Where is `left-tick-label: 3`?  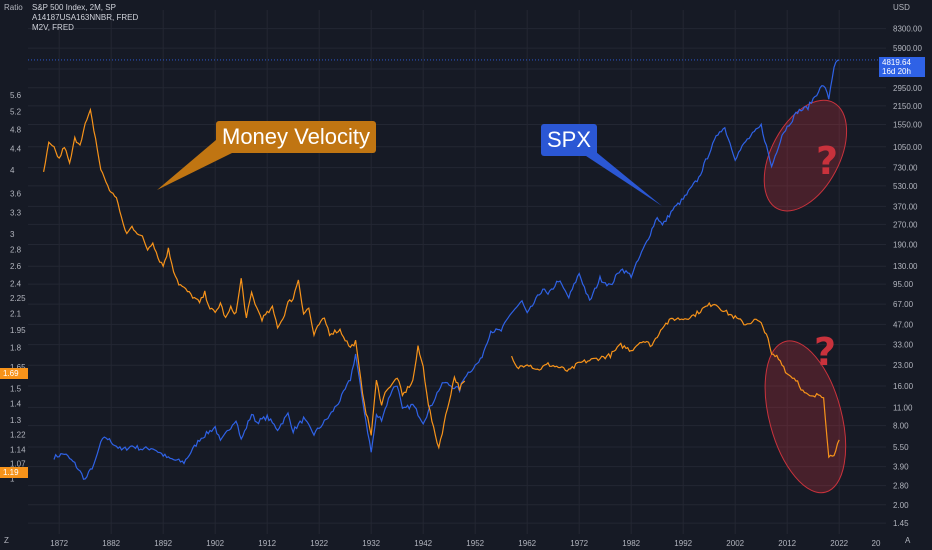
left-tick-label: 3 is located at coordinates (12, 234).